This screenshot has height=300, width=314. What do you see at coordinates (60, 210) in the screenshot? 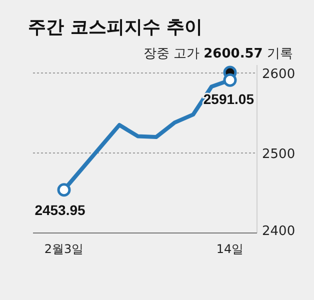
I see `data-label: 2453.95` at bounding box center [60, 210].